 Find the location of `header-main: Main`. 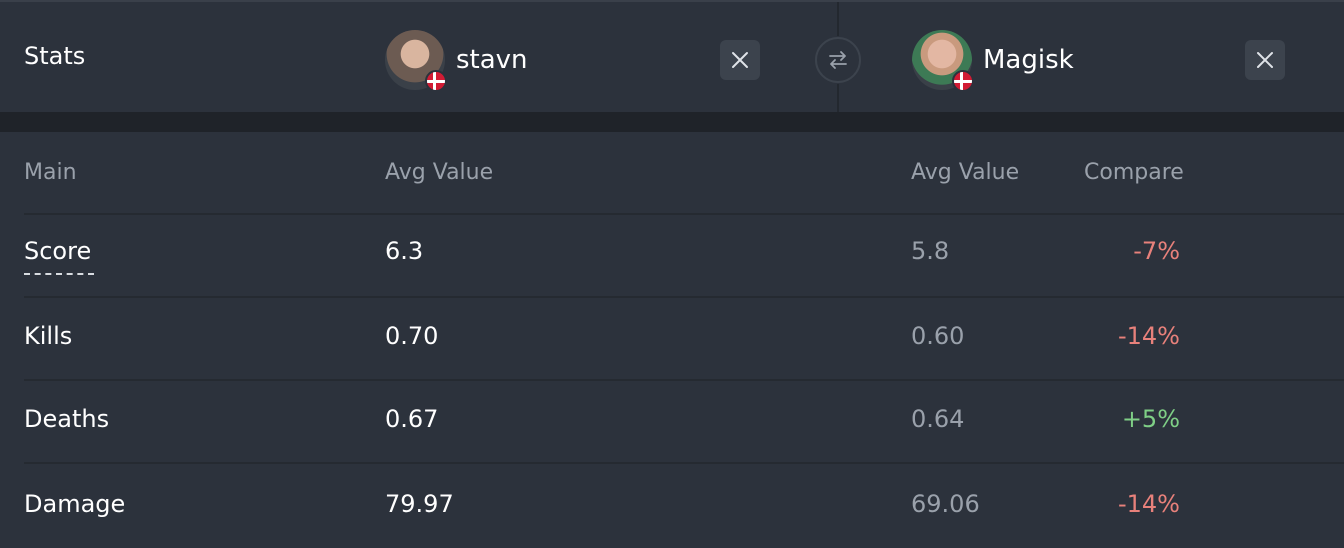

header-main: Main is located at coordinates (50, 172).